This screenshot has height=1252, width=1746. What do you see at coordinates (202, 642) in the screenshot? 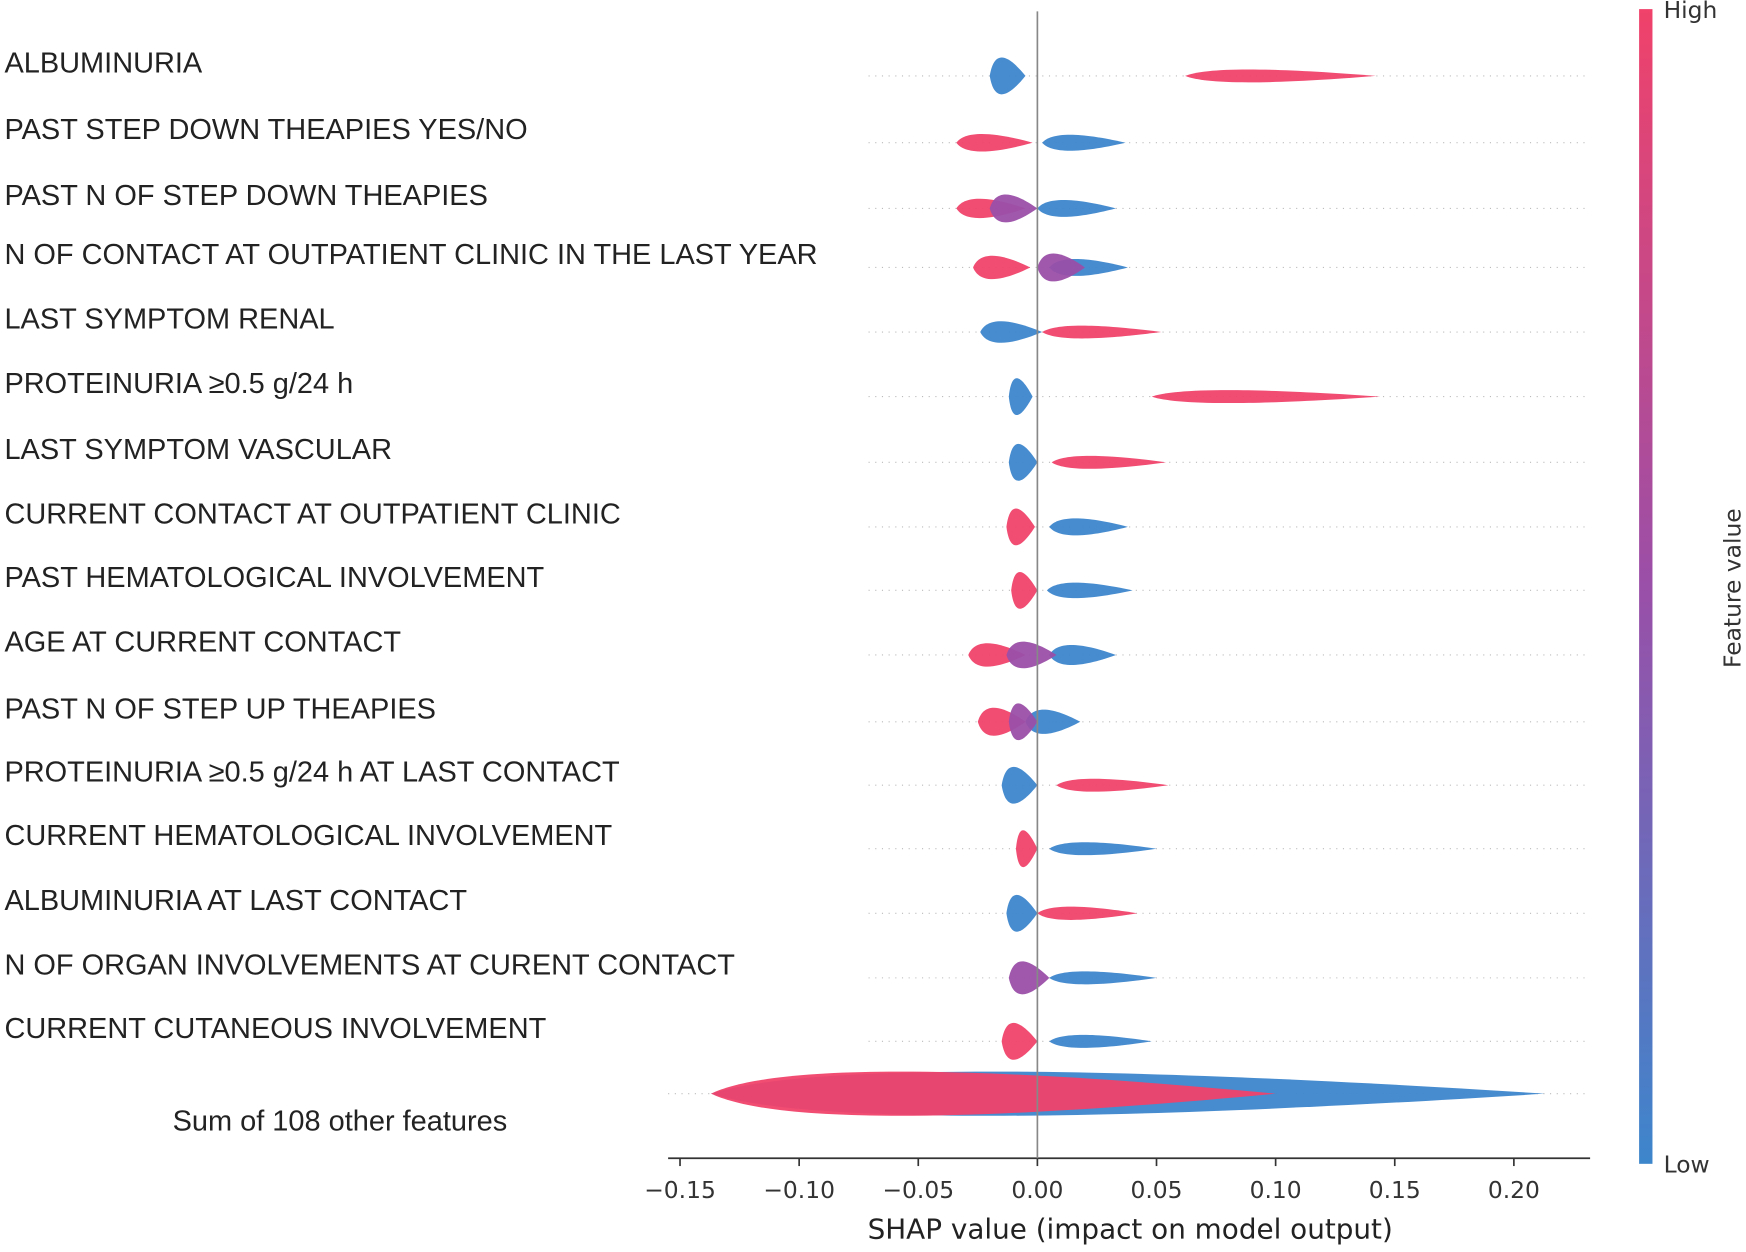
I see `feature-label: AGE AT CURRENT CONTACT` at bounding box center [202, 642].